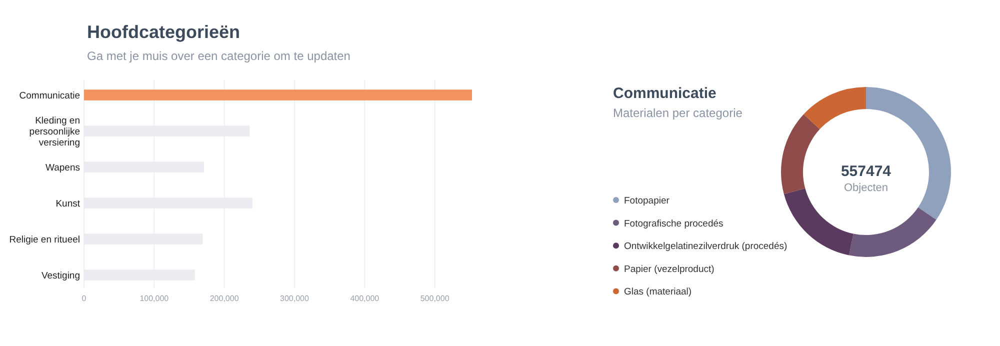  I want to click on y-tick-label: Kleding en persoonlijke versiering, so click(54, 132).